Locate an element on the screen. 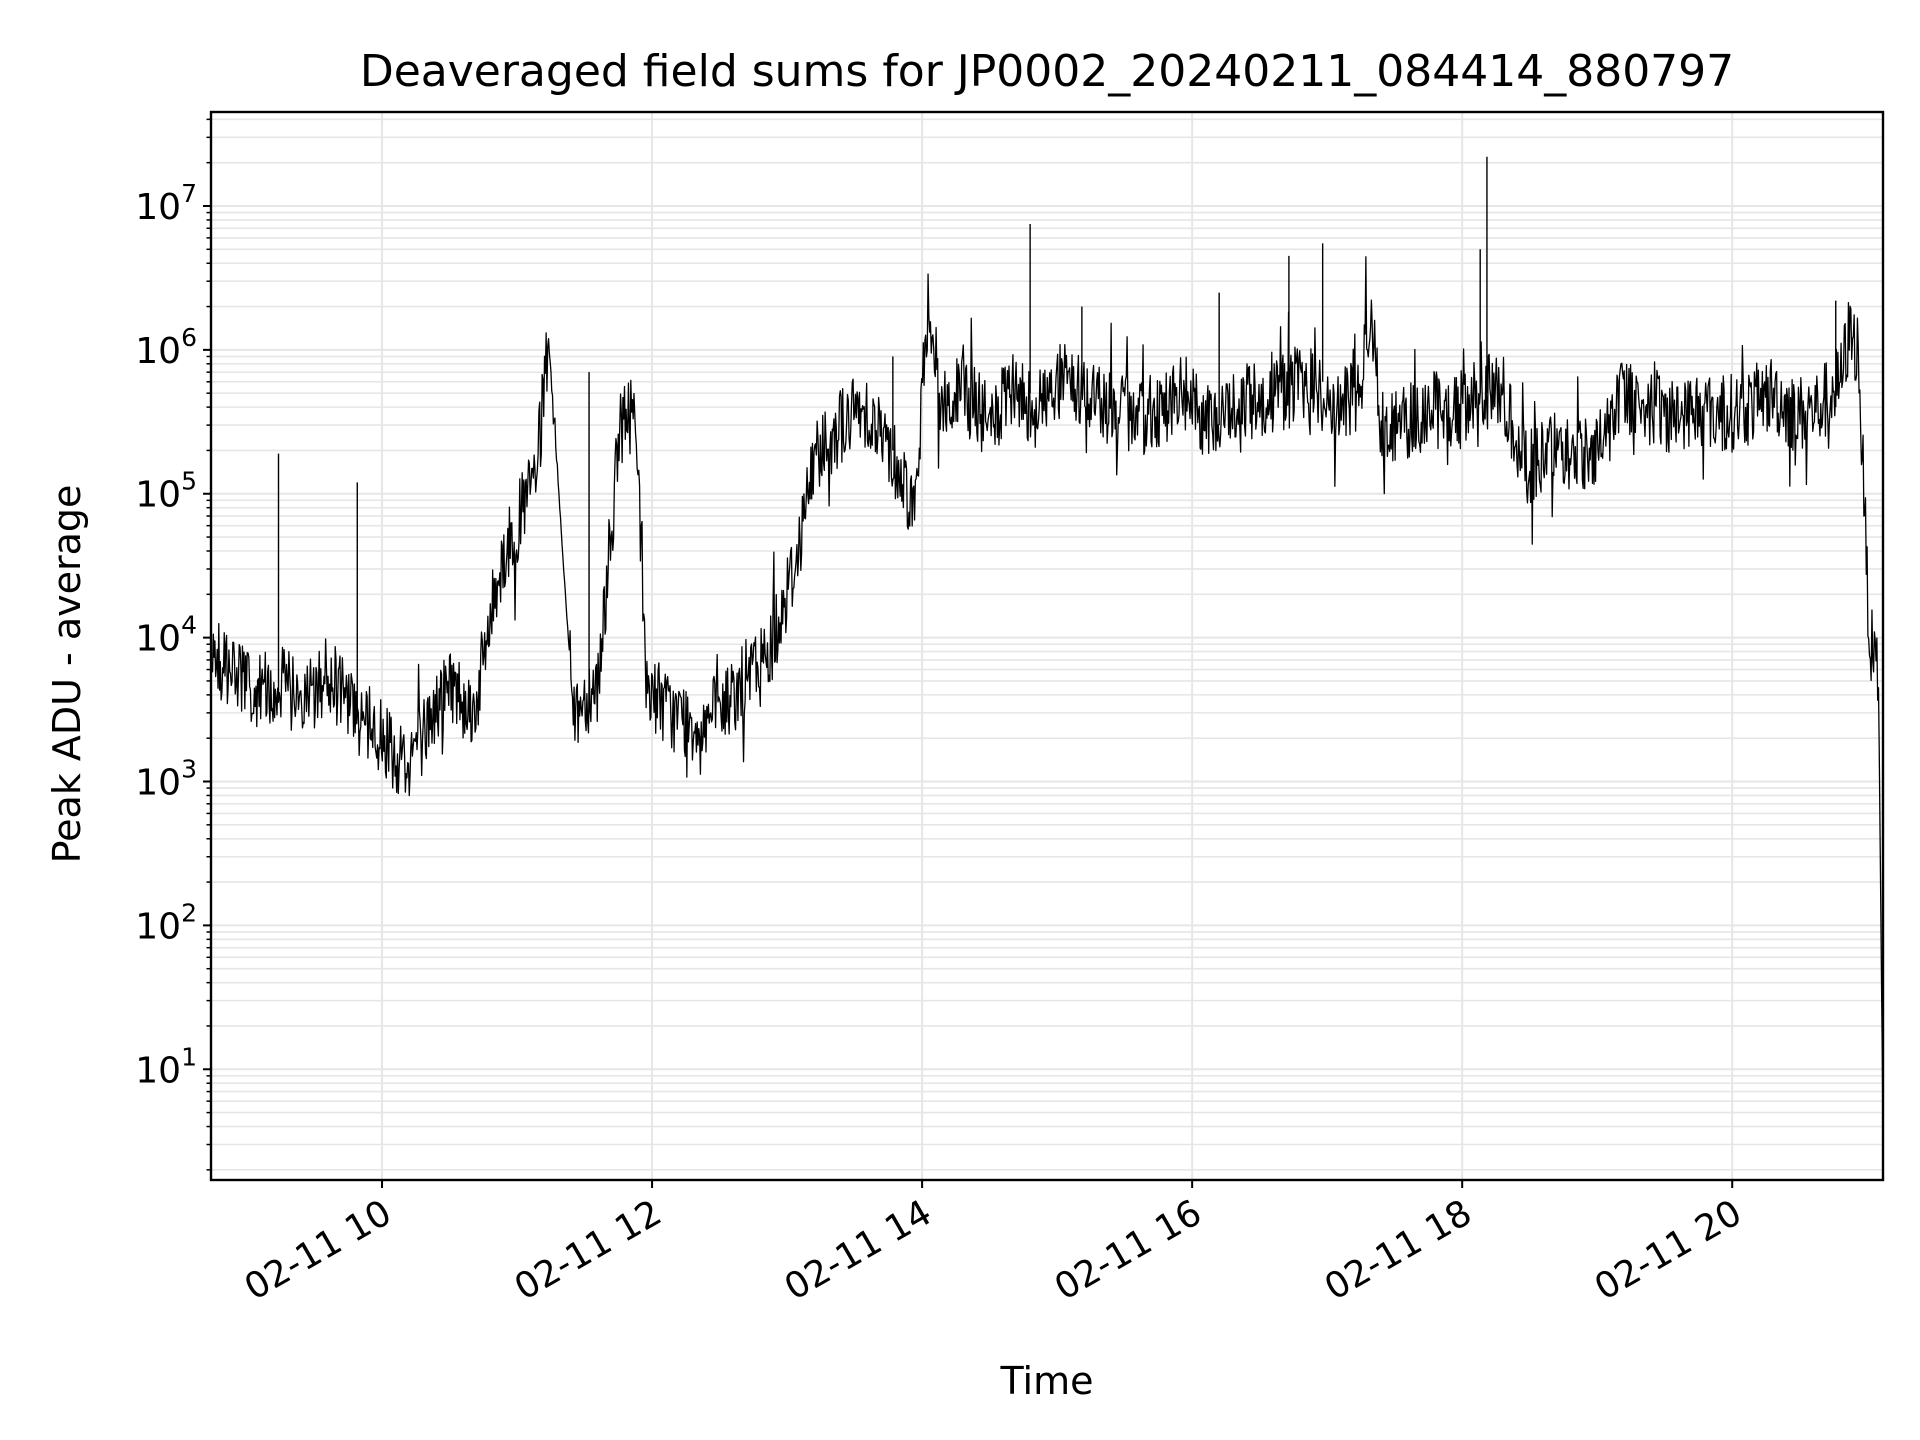 Image resolution: width=1920 pixels, height=1440 pixels. x-tick-label: 02-11 20 is located at coordinates (1668, 1250).